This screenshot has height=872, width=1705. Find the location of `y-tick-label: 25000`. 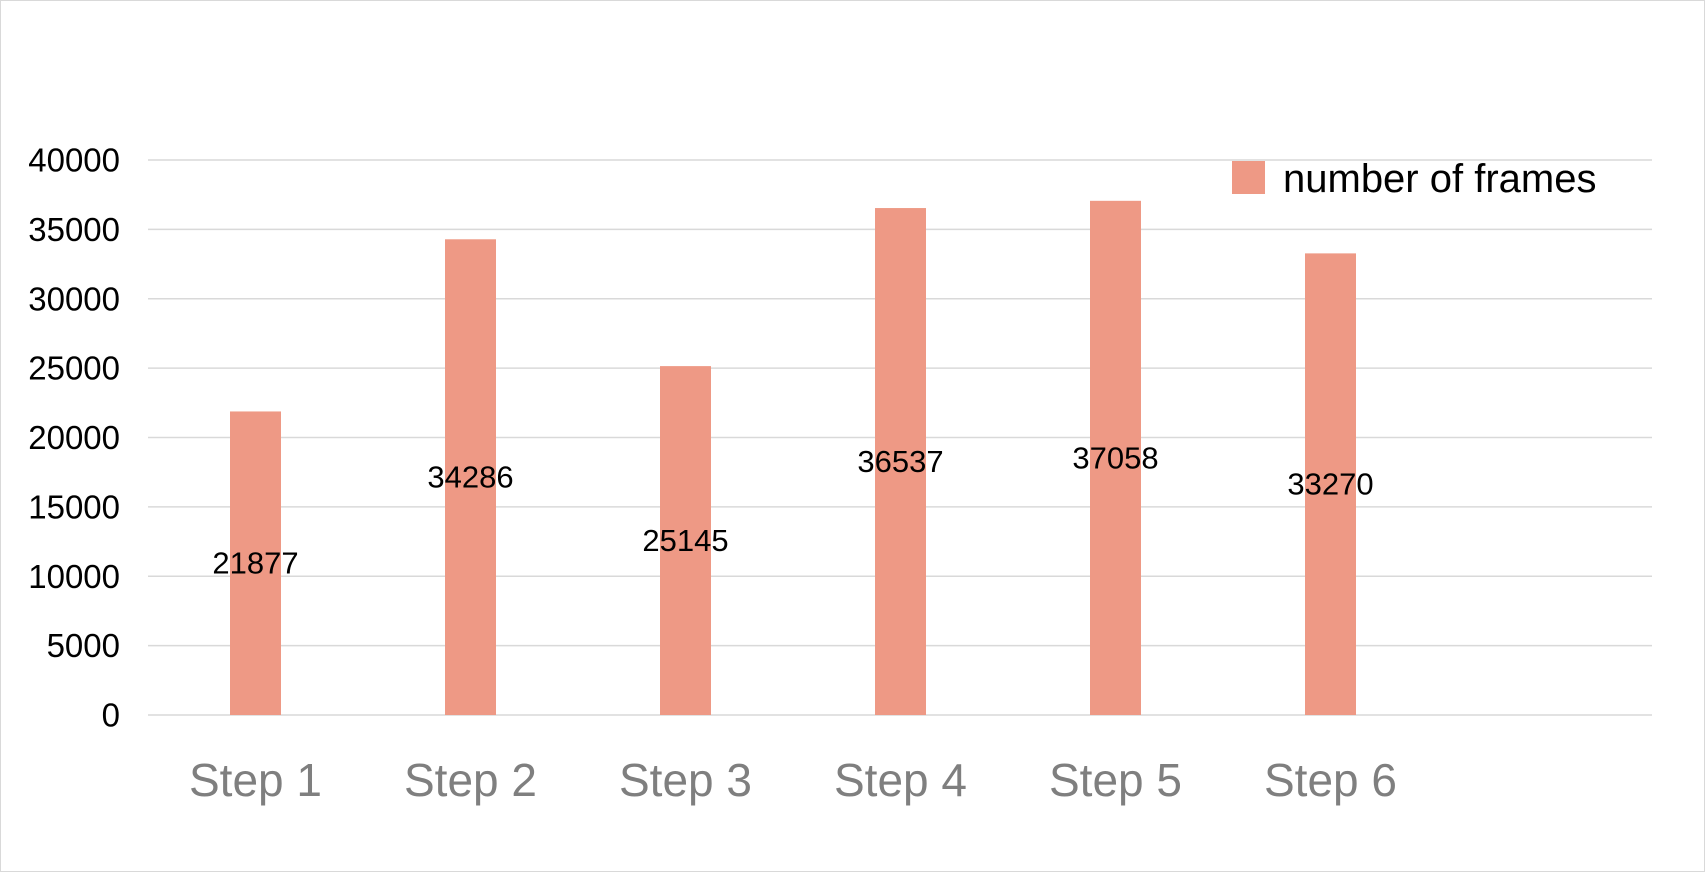

y-tick-label: 25000 is located at coordinates (74, 368).